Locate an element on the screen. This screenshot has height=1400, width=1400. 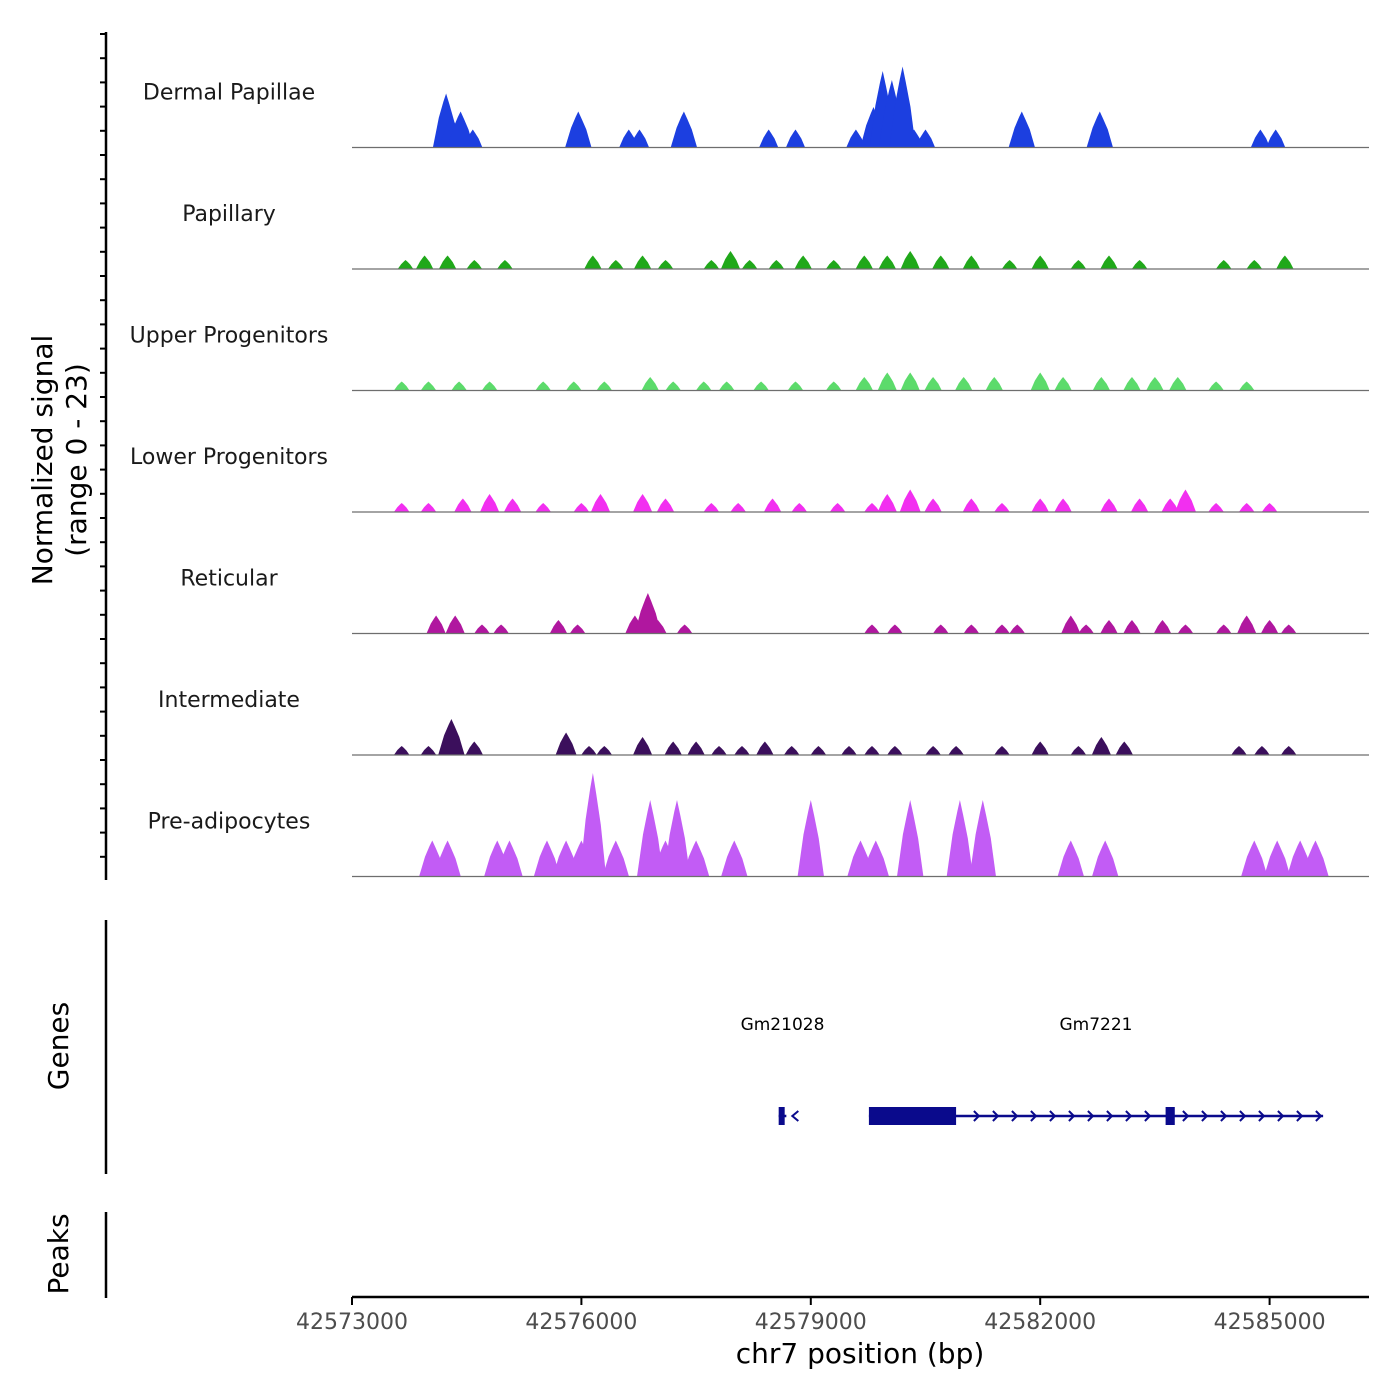
track-label: Pre-adipocytes is located at coordinates (229, 822).